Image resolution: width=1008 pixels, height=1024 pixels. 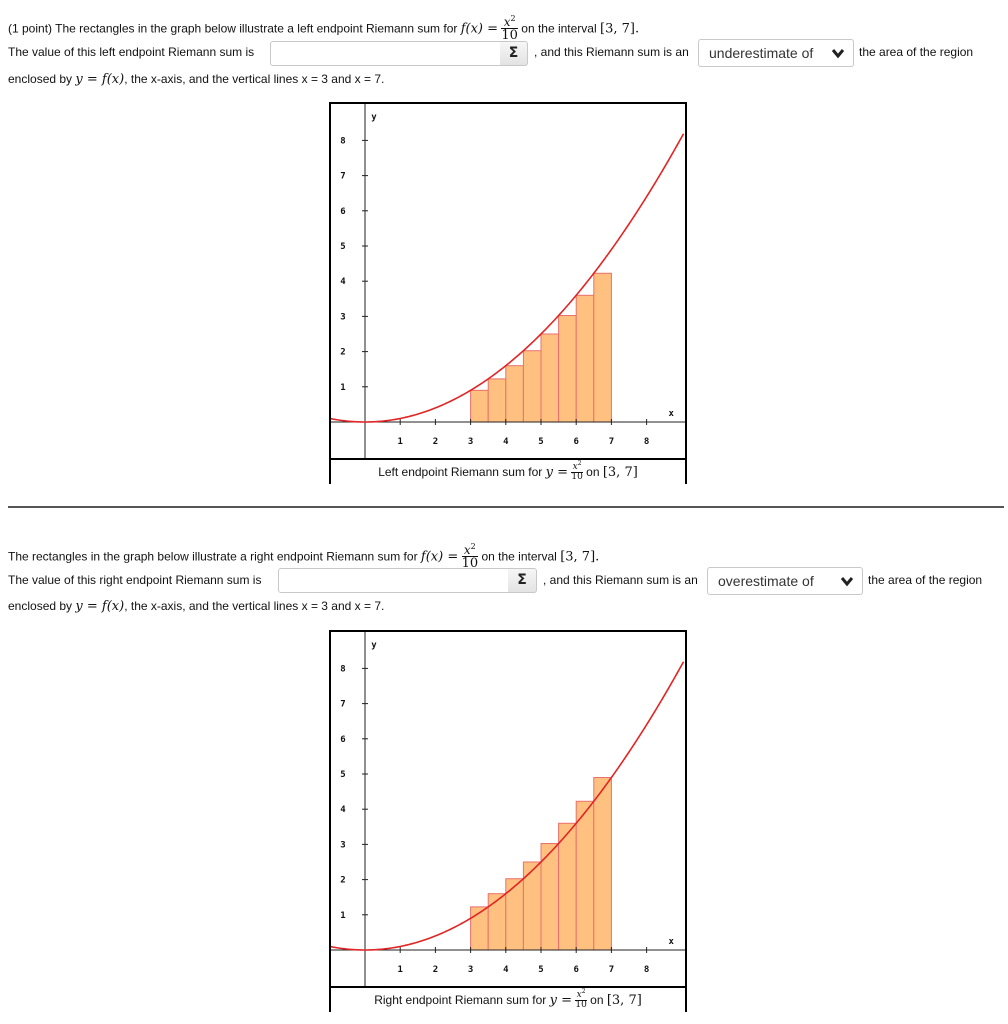 I want to click on left-sum-answer-input, so click(x=385, y=53).